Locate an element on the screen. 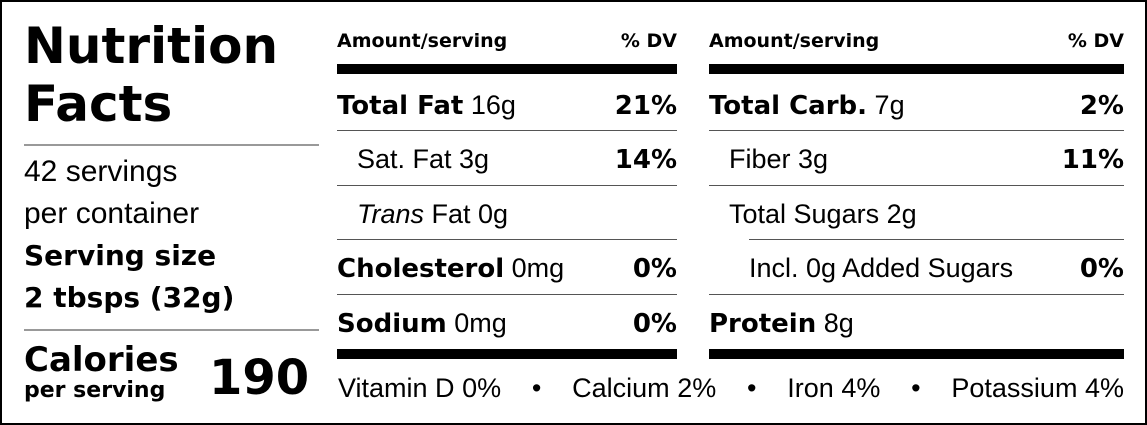 This screenshot has width=1147, height=425. nutrient-name: Sat. Fat 3g is located at coordinates (423, 159).